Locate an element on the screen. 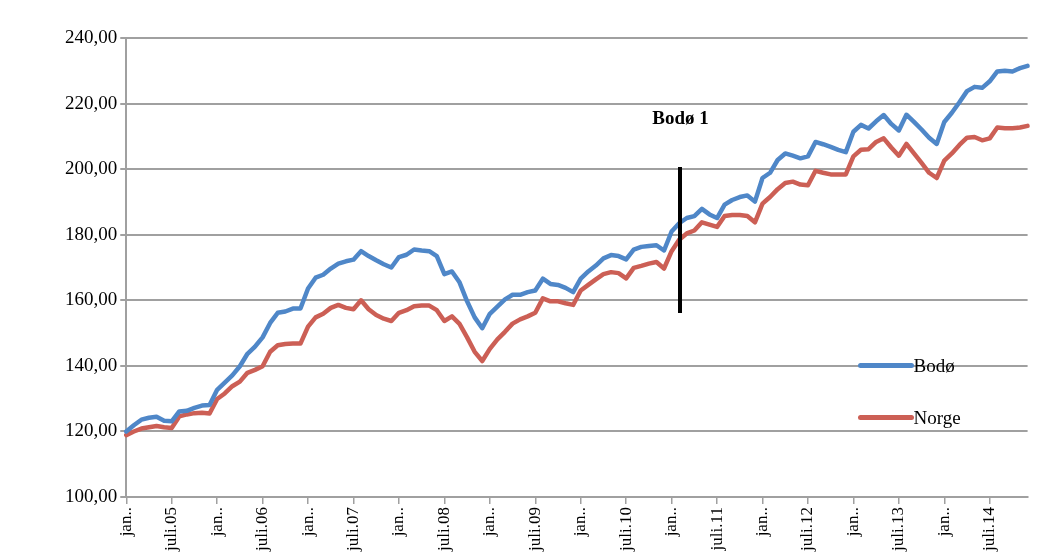 This screenshot has height=554, width=1051. x-tick-label: juli.14 is located at coordinates (989, 529).